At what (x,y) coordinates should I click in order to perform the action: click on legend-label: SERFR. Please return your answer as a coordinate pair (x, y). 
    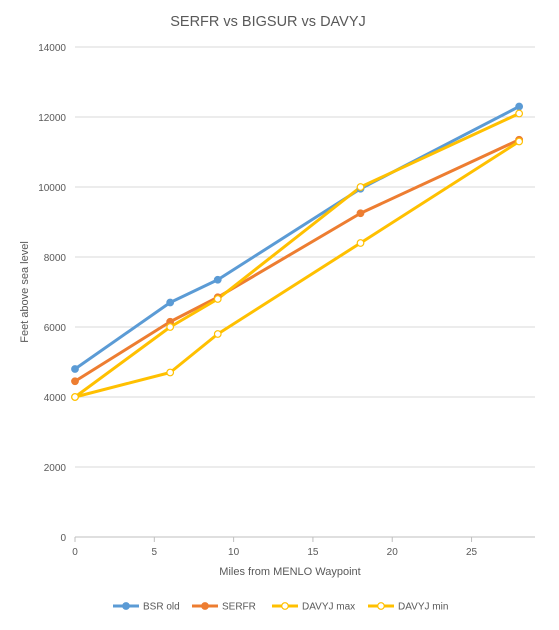
    Looking at the image, I should click on (239, 607).